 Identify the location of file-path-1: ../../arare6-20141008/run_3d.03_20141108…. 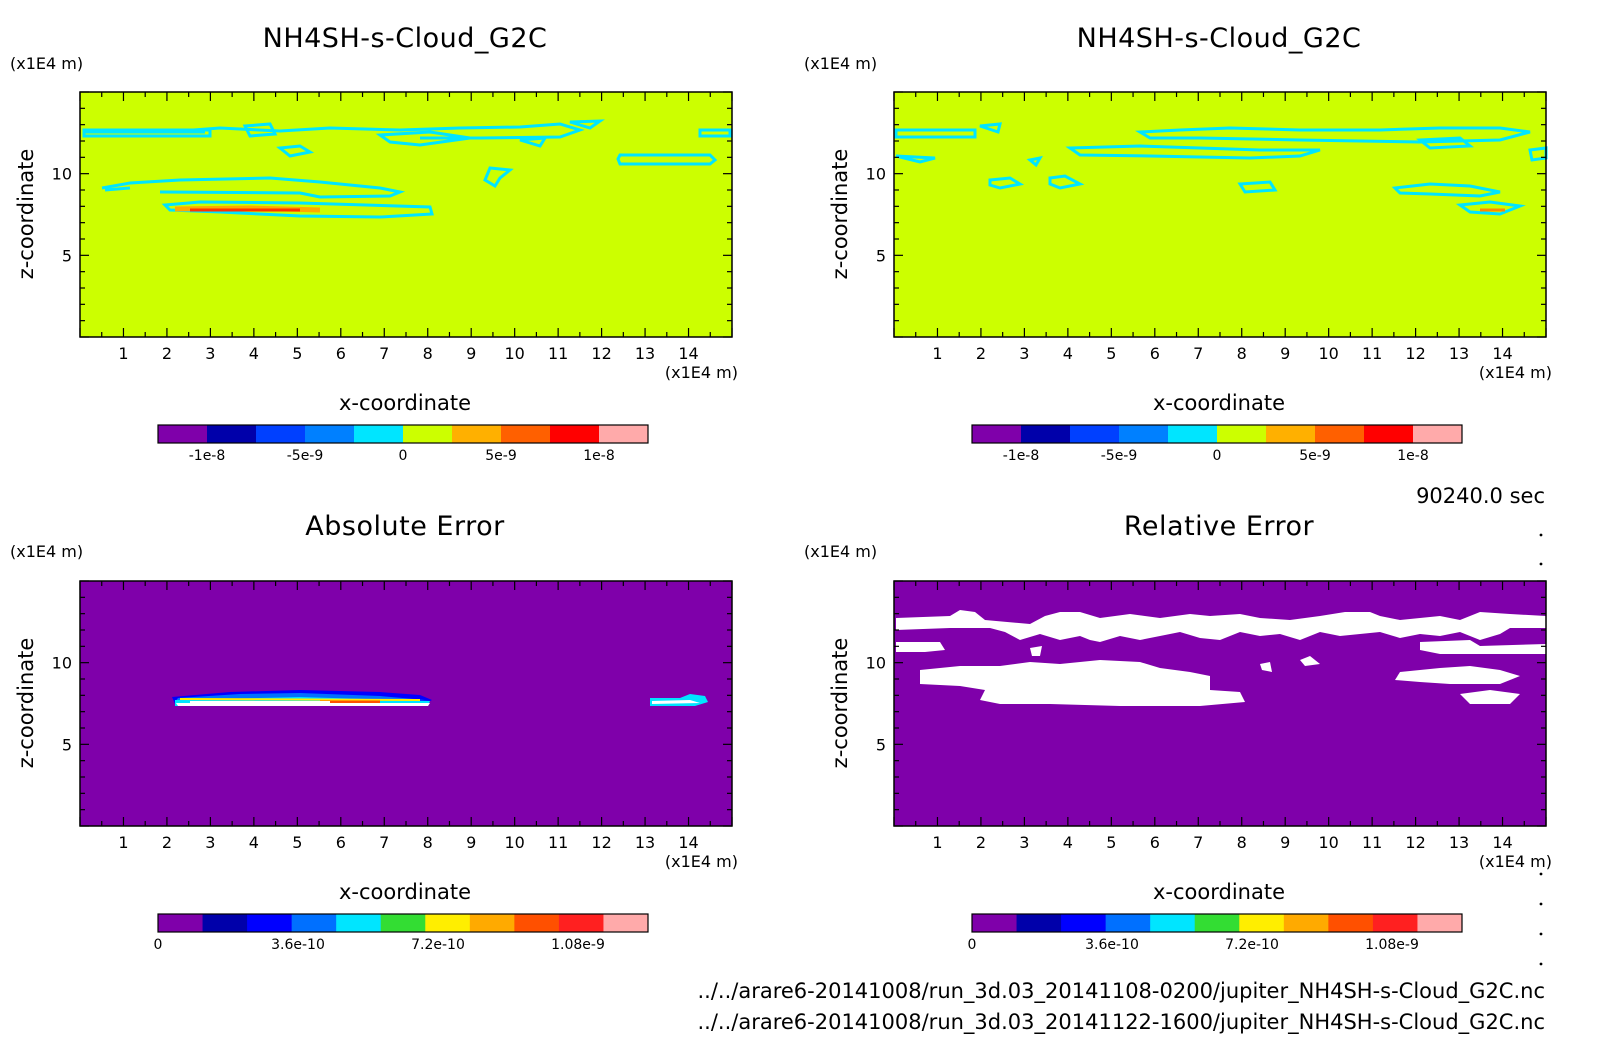
(1121, 991).